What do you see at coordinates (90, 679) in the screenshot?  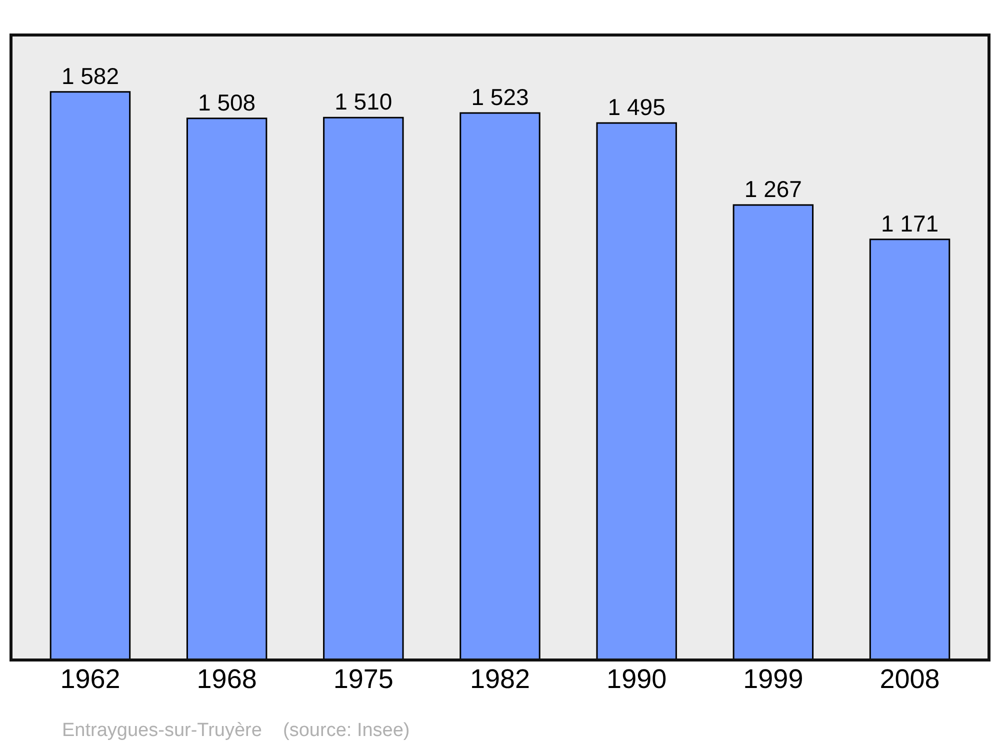 I see `x-tick-label: 1962` at bounding box center [90, 679].